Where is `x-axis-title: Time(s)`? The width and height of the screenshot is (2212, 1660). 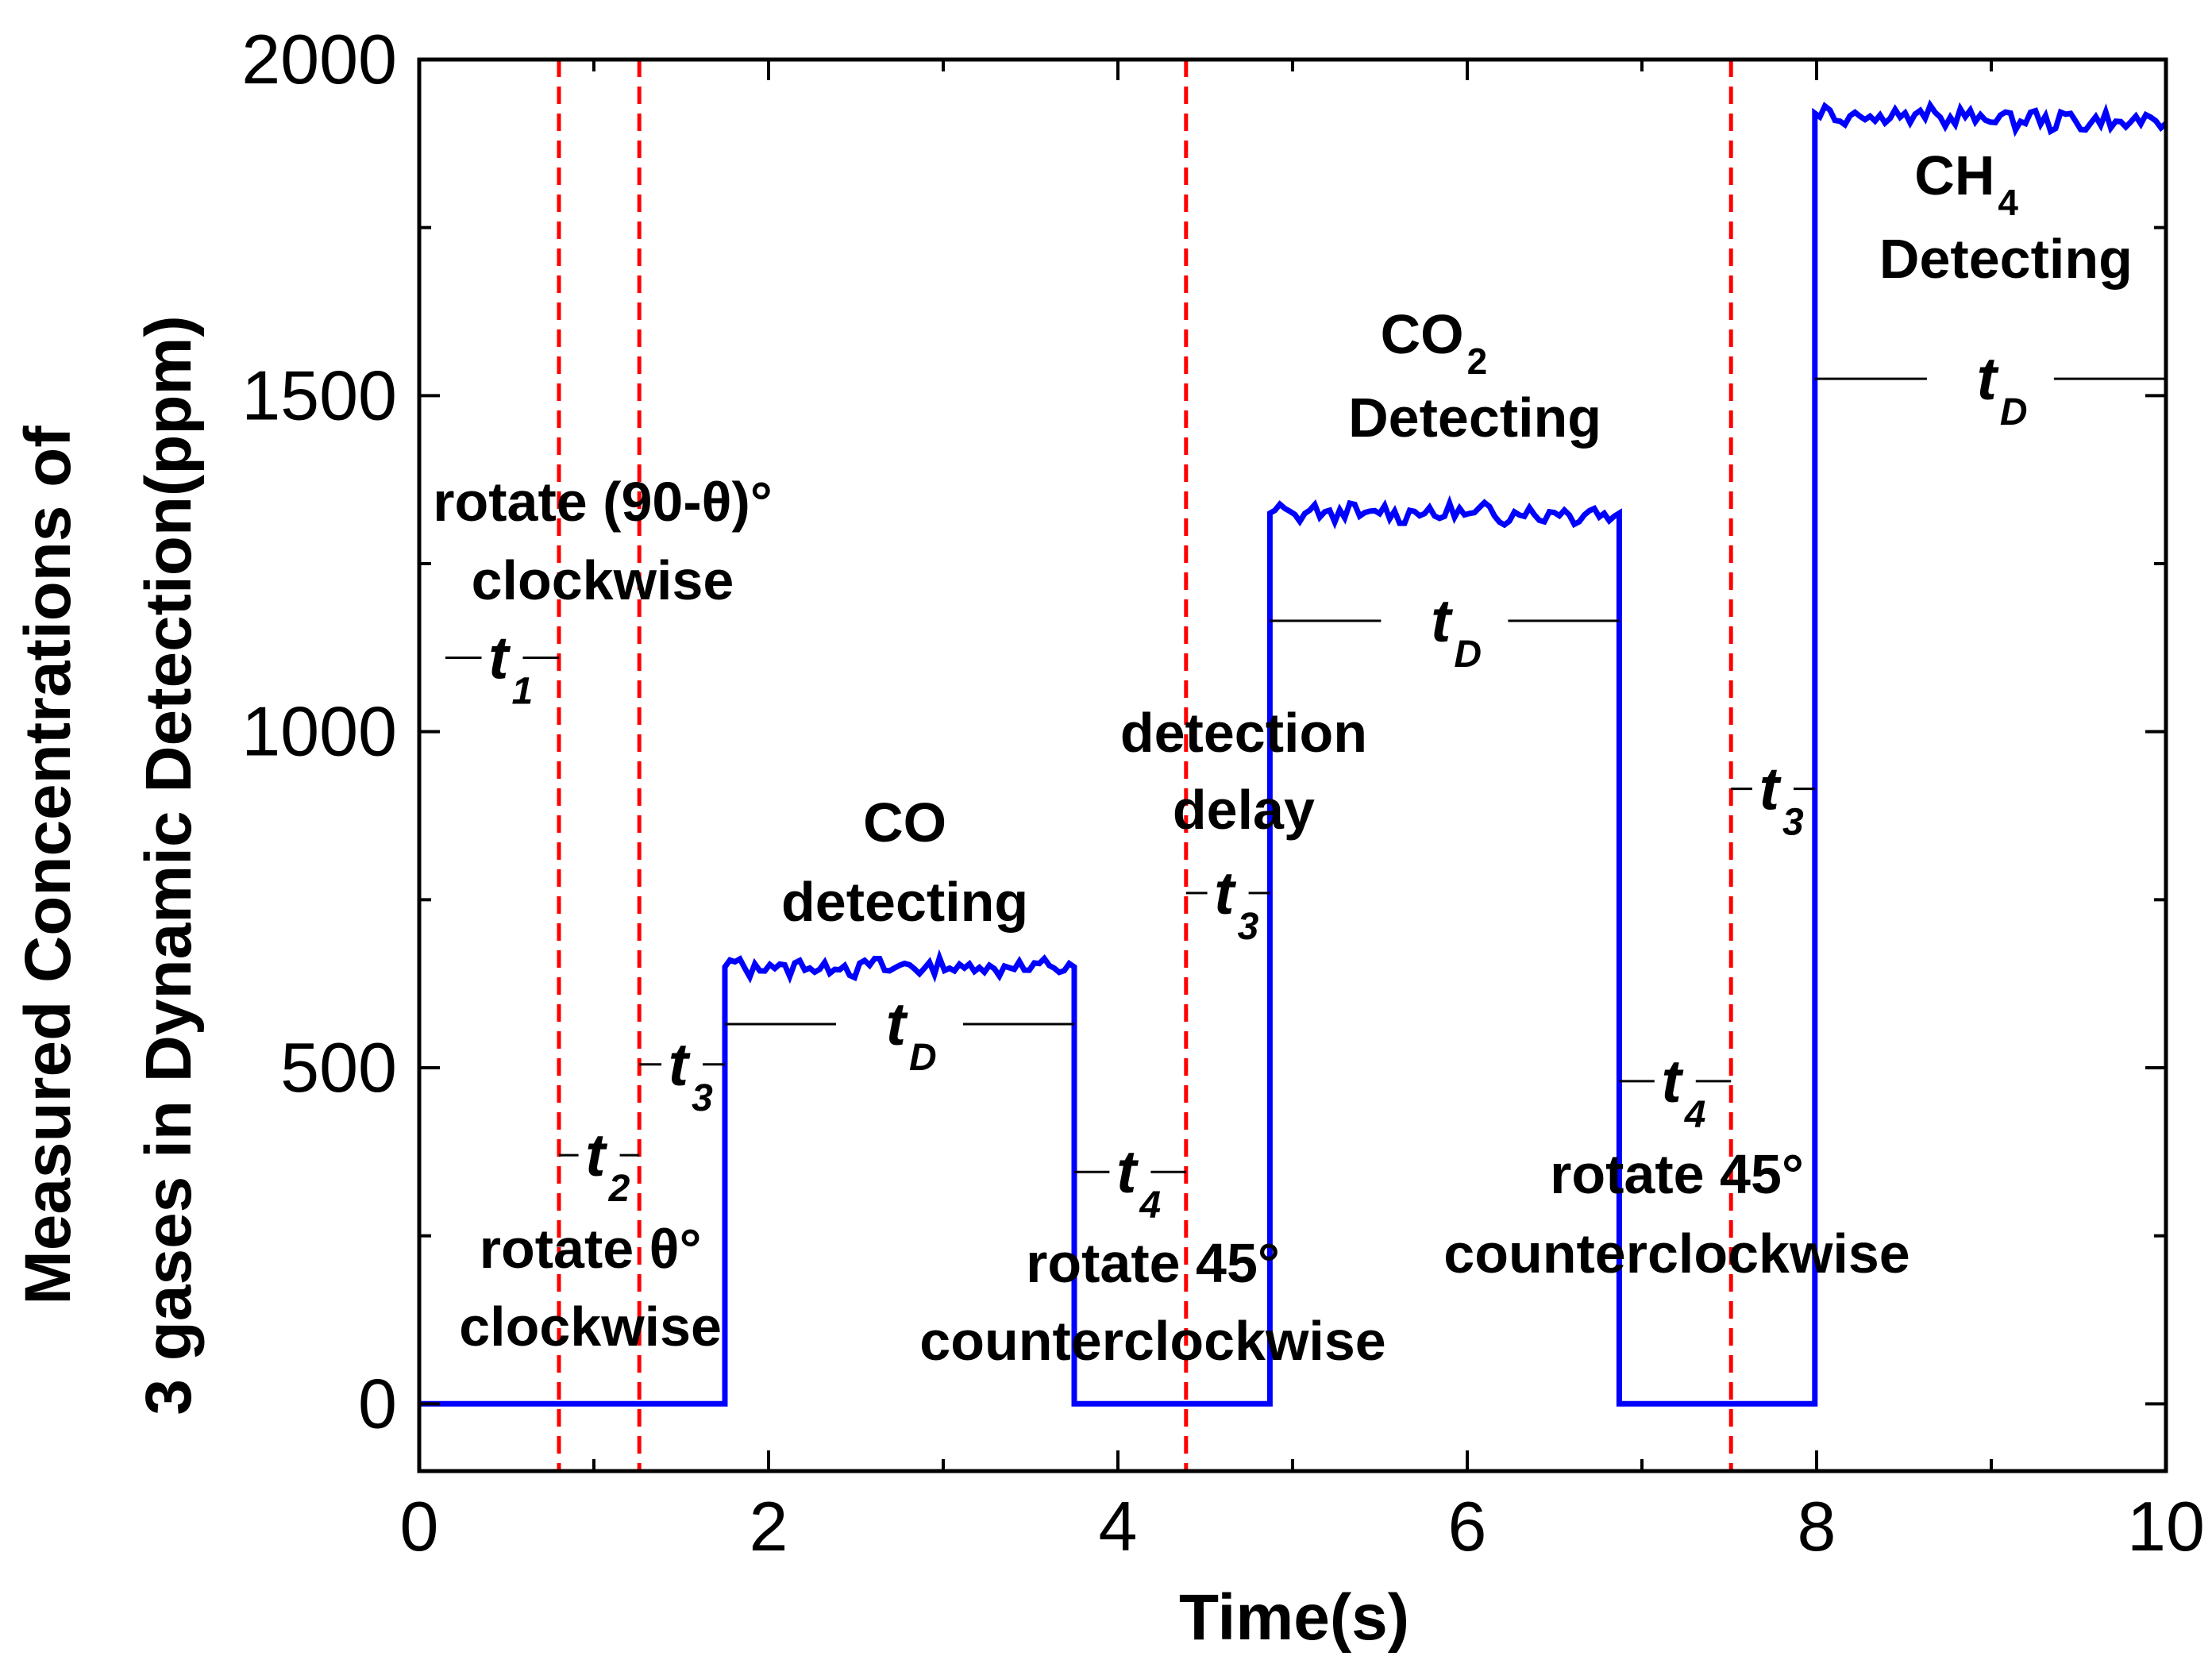 x-axis-title: Time(s) is located at coordinates (1294, 1617).